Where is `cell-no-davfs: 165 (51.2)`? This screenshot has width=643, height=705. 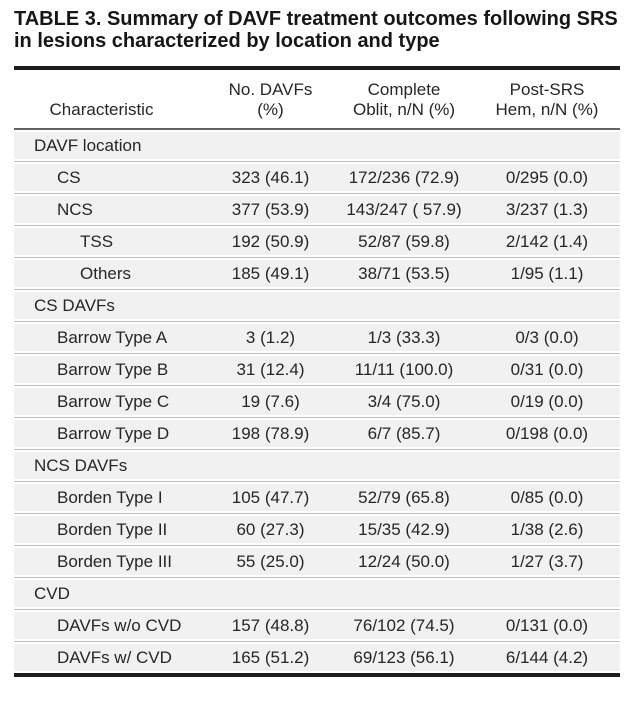 cell-no-davfs: 165 (51.2) is located at coordinates (270, 657).